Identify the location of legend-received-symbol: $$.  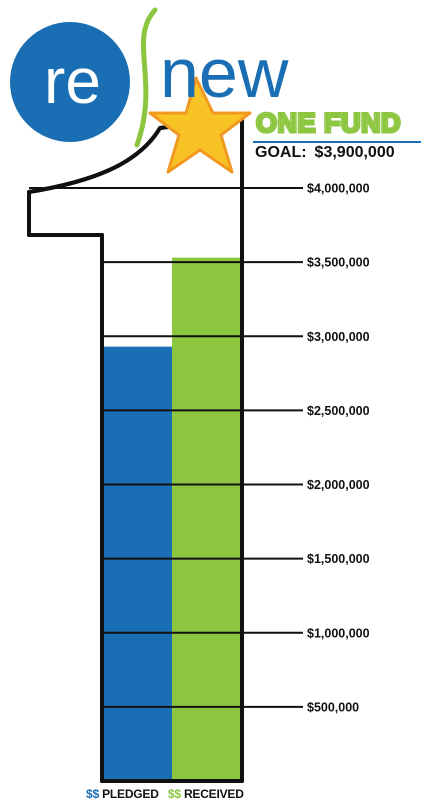
(174, 794).